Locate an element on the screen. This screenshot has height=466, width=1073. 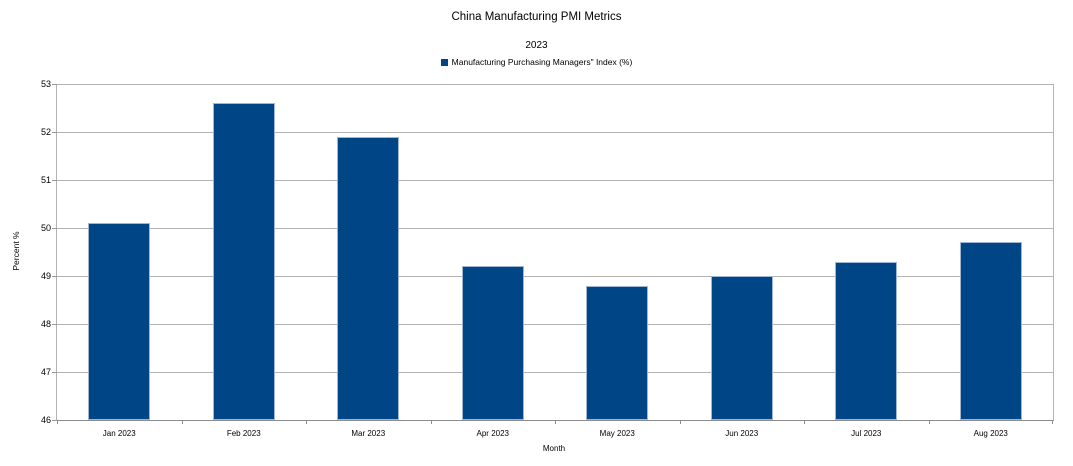
x-tick-label: Aug 2023 is located at coordinates (990, 433).